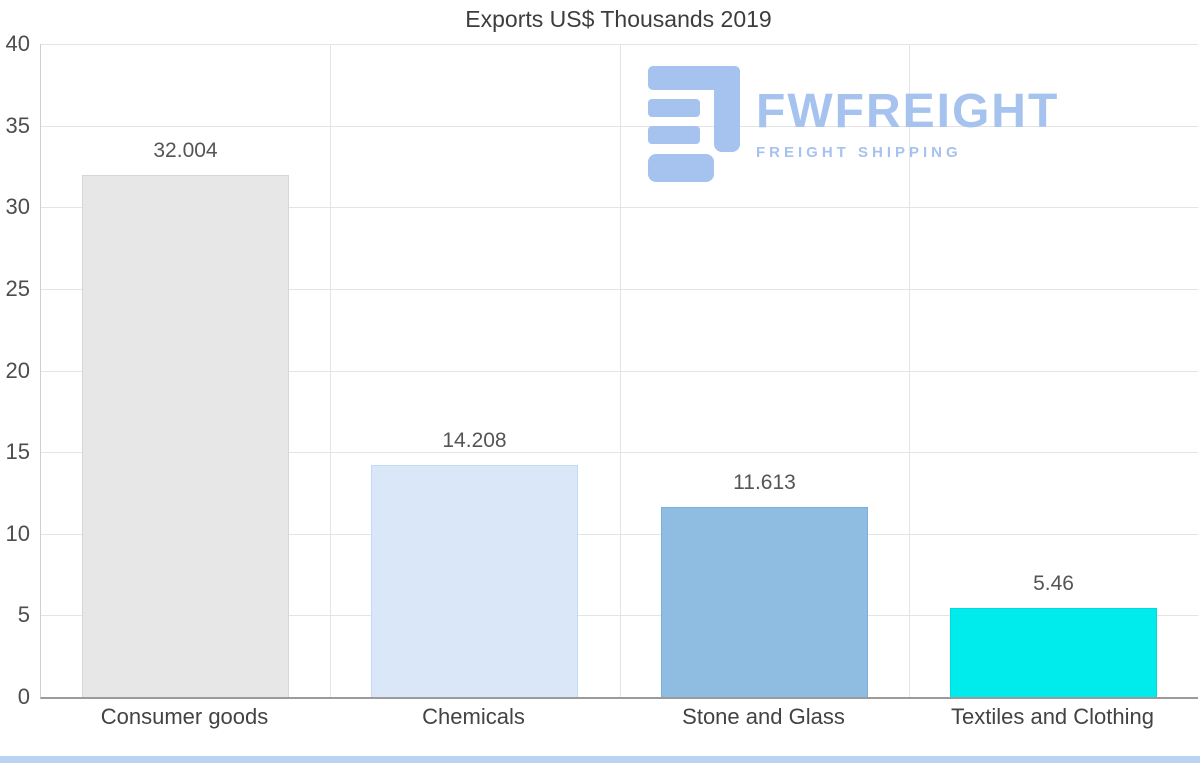 The height and width of the screenshot is (763, 1200). Describe the element at coordinates (763, 716) in the screenshot. I see `x-axis-label: Stone and Glass` at that location.